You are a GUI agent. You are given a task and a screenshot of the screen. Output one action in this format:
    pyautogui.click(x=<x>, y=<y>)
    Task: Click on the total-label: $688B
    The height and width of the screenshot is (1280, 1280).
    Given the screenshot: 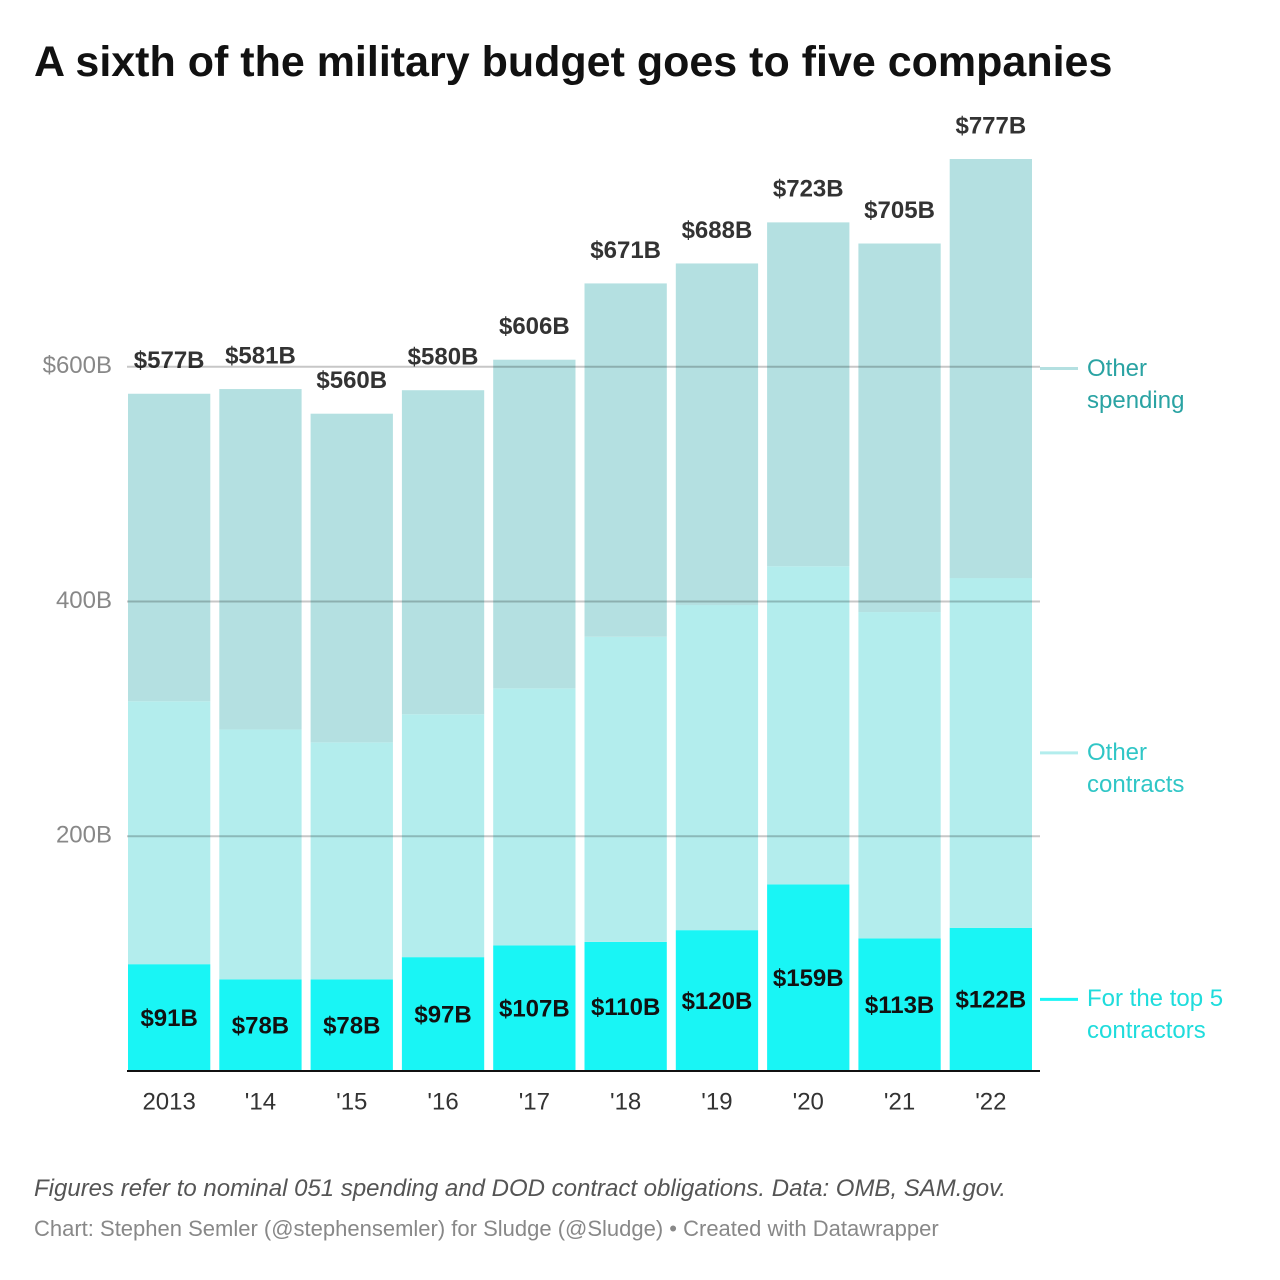 What is the action you would take?
    pyautogui.click(x=717, y=230)
    